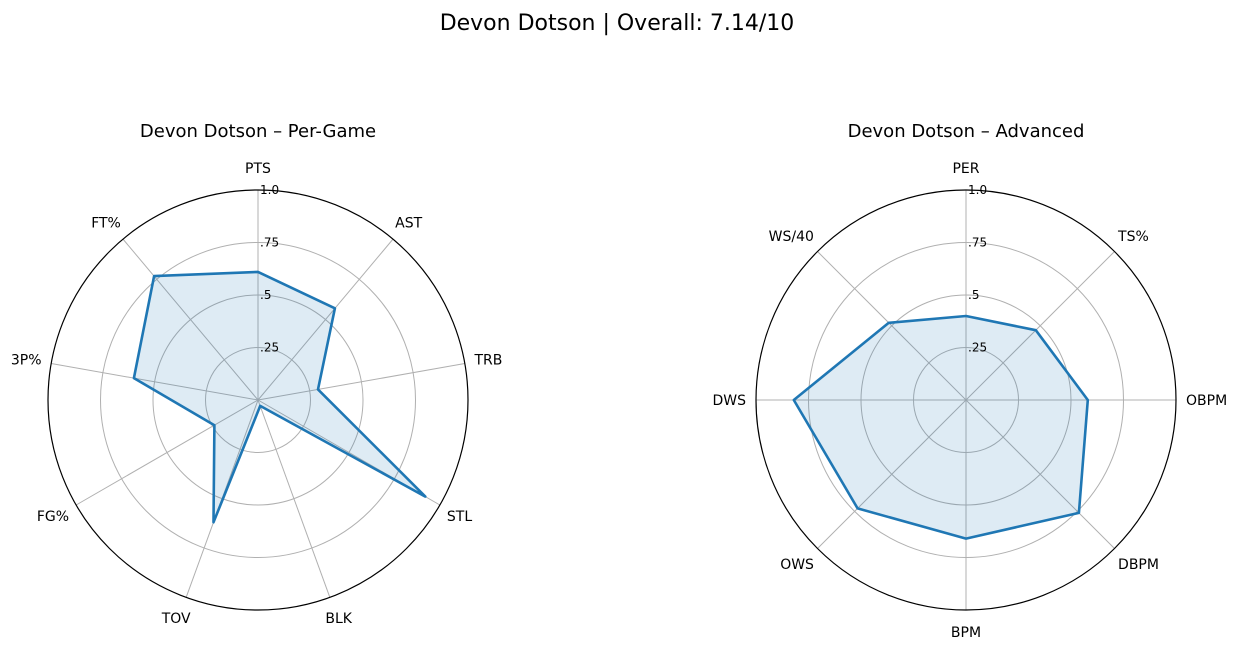  I want to click on category-label: TRB, so click(487, 361).